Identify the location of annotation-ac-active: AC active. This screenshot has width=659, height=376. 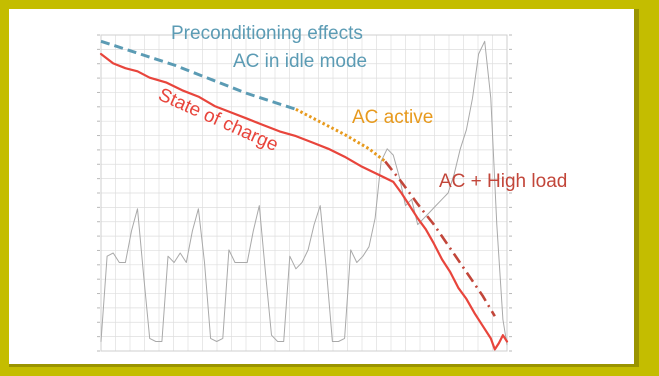
(392, 117).